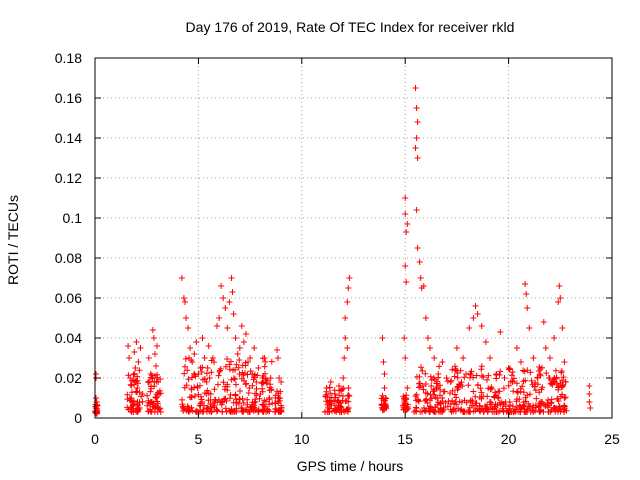 The height and width of the screenshot is (480, 640). What do you see at coordinates (405, 439) in the screenshot?
I see `x-tick-label: 15` at bounding box center [405, 439].